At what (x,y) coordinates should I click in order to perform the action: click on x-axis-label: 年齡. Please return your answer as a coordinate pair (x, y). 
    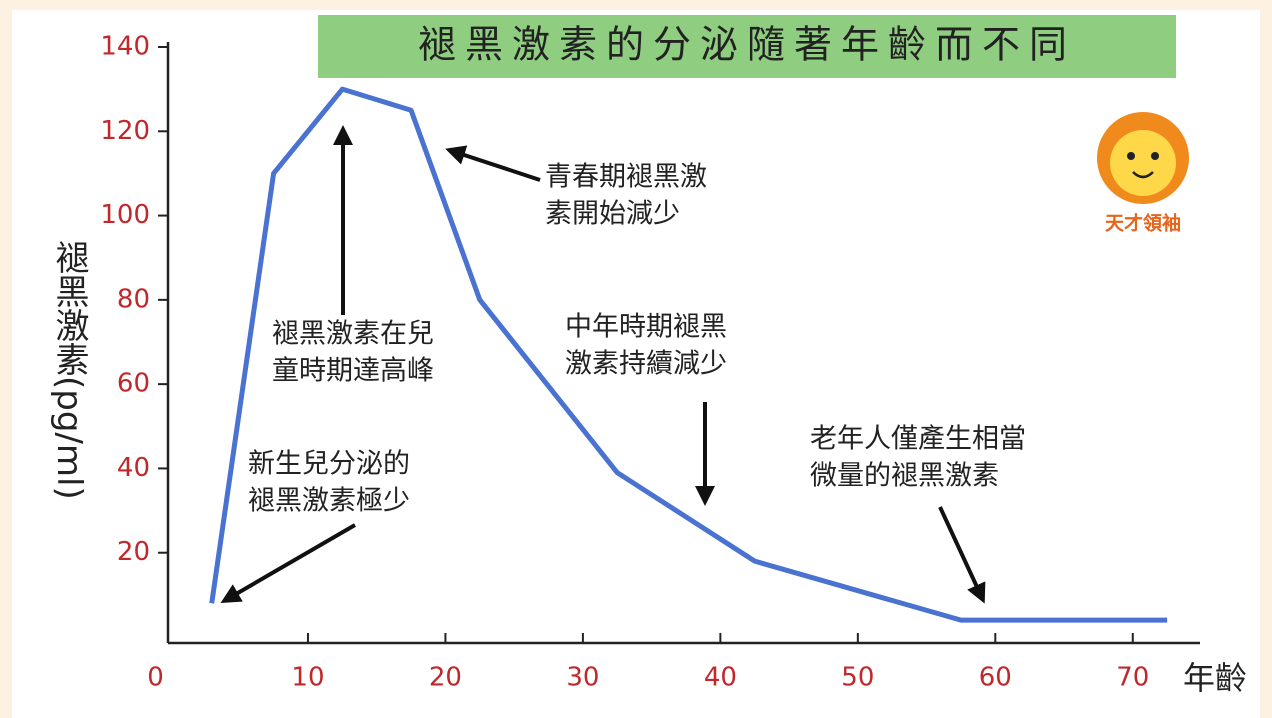
    Looking at the image, I should click on (1215, 678).